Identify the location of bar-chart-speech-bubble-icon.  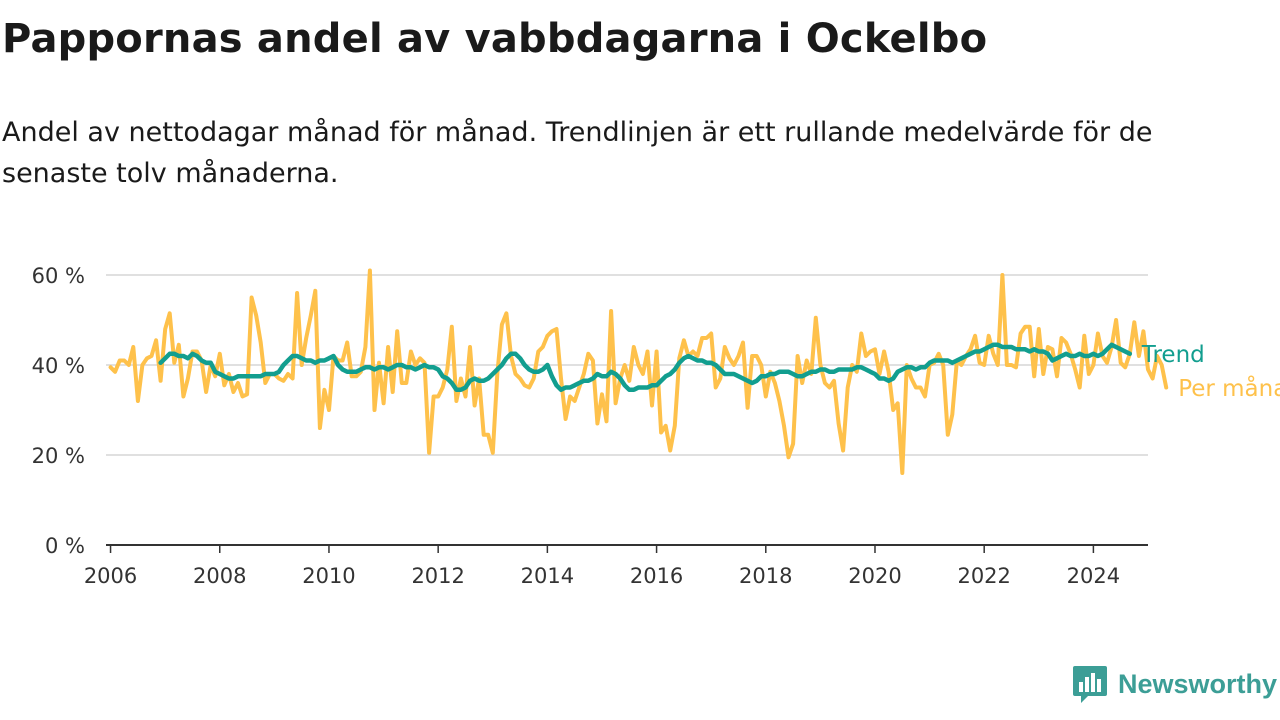
(1090, 684).